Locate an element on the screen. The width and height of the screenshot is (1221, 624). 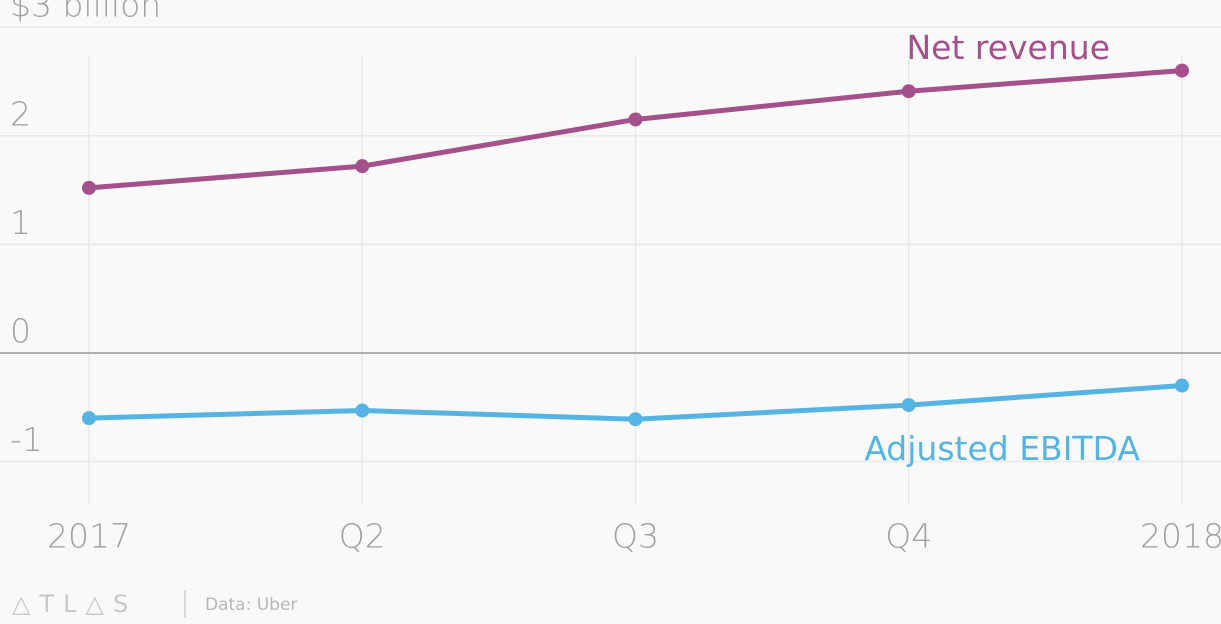
series-label: Adjusted EBITDA is located at coordinates (1002, 448).